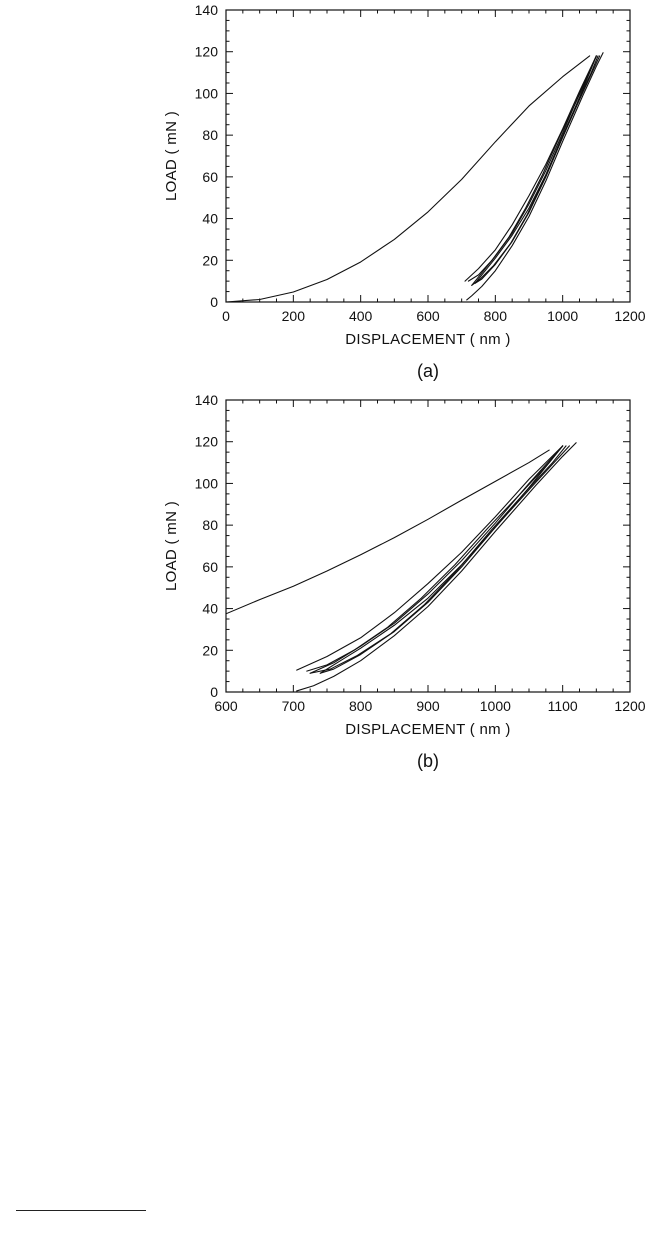  Describe the element at coordinates (428, 761) in the screenshot. I see `panel-label: (b)` at that location.